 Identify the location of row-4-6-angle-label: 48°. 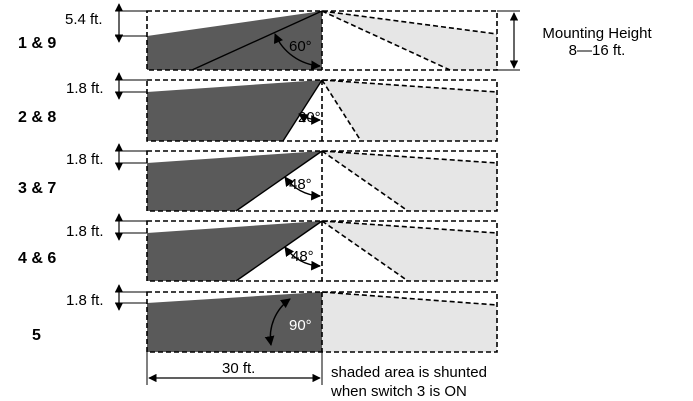
(302, 256).